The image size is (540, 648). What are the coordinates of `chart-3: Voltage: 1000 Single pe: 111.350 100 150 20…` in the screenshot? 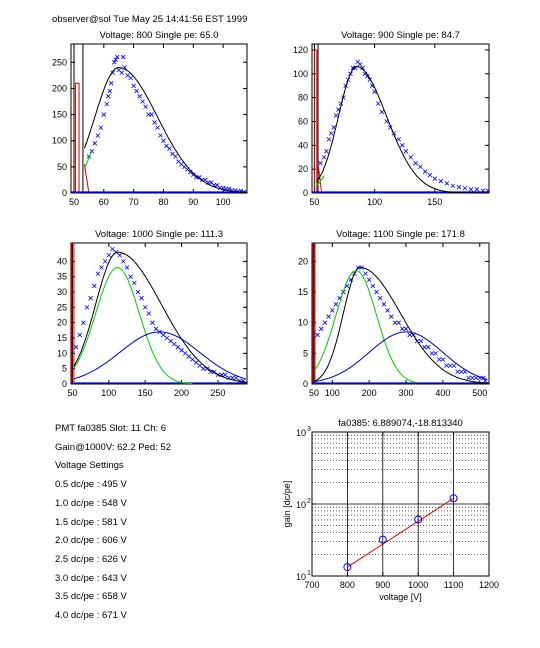 It's located at (152, 313).